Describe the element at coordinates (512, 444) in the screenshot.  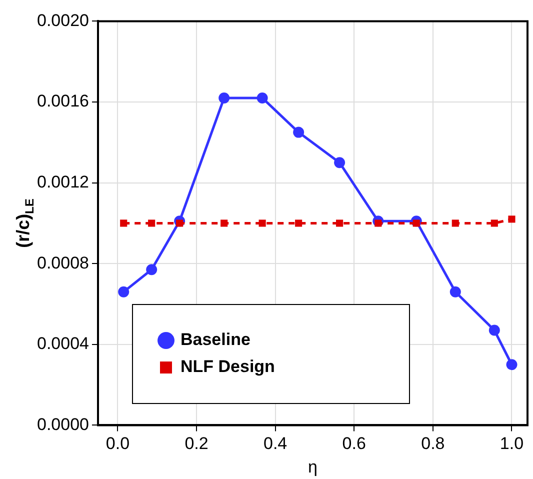
I see `x-tick-label: 1.0` at that location.